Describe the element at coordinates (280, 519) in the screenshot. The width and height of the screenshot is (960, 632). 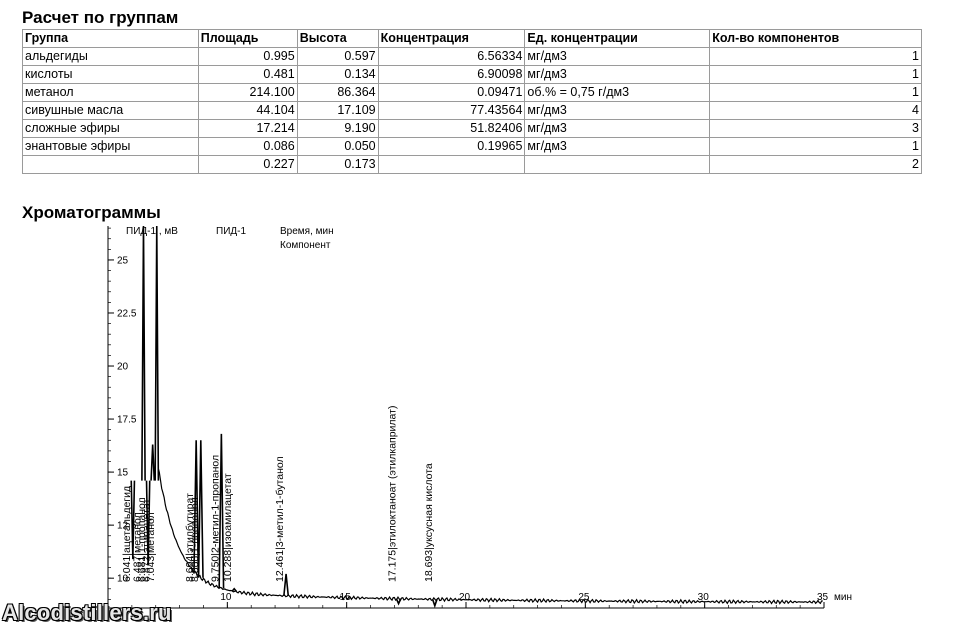
I see `peak-label: 12.461|3-метил-1-бутанол` at that location.